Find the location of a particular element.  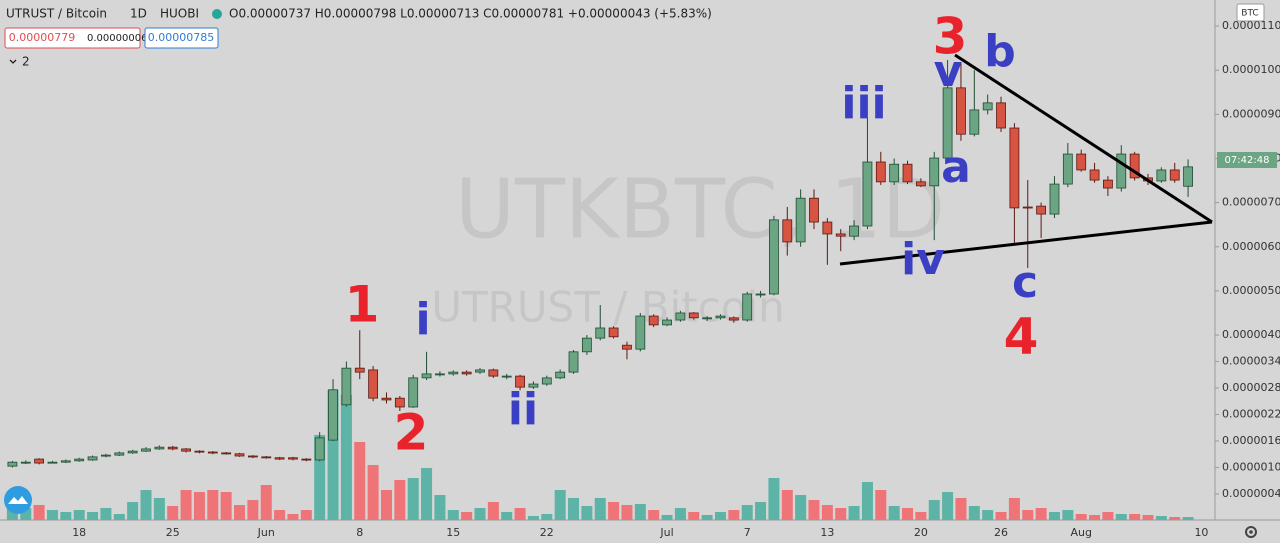

x-tick-label: 26 is located at coordinates (1001, 532).